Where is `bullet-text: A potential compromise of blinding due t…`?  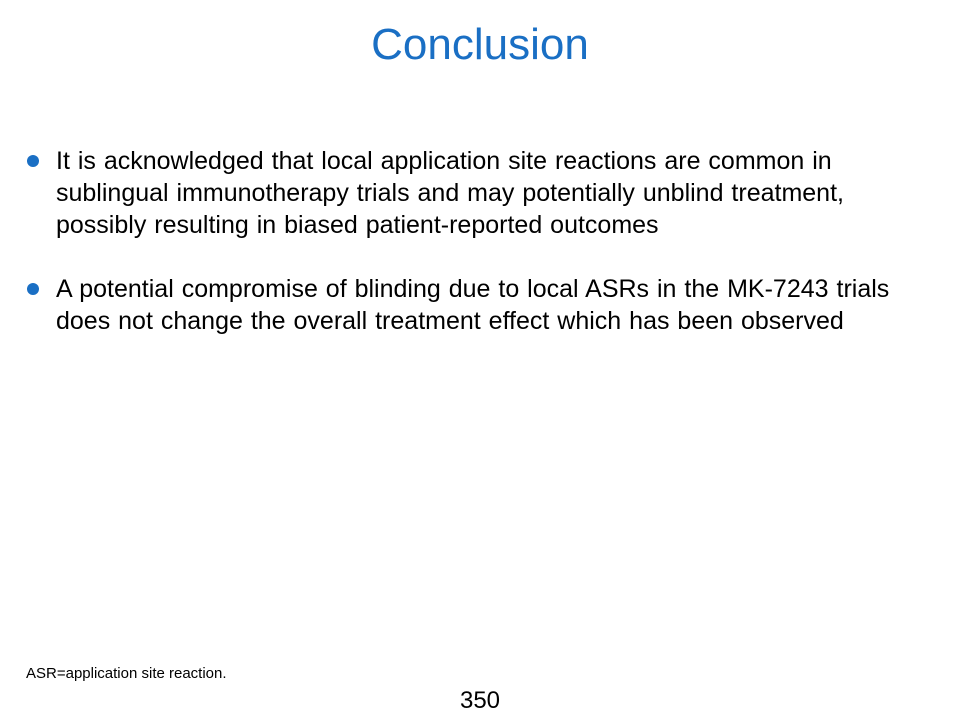
bullet-text: A potential compromise of blinding due t… is located at coordinates (473, 305).